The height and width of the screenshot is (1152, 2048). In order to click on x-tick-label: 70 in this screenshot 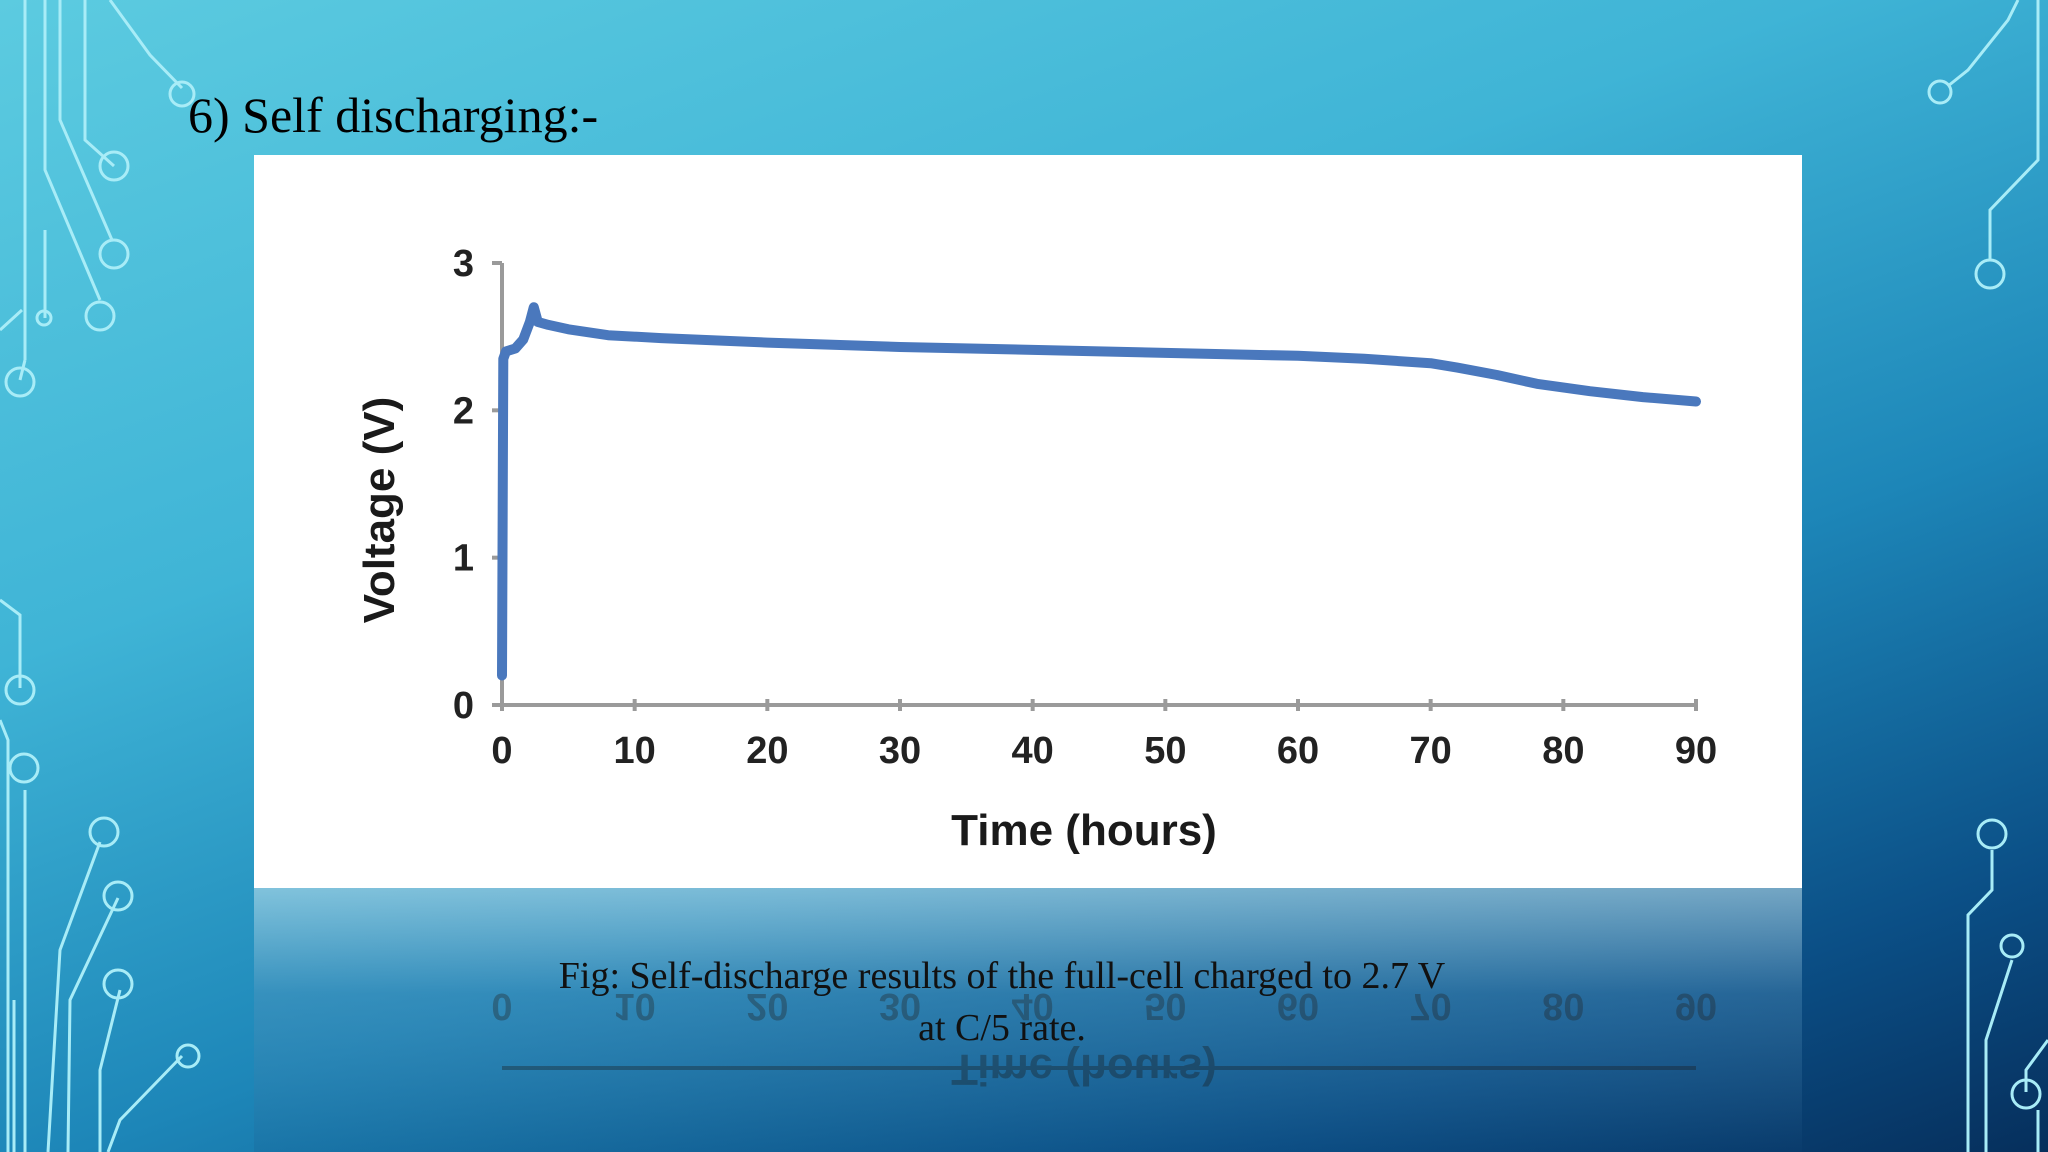, I will do `click(1431, 751)`.